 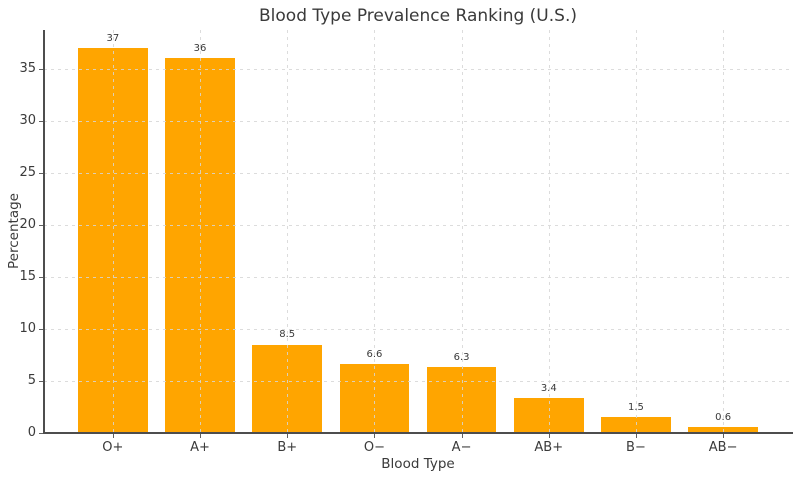 What do you see at coordinates (27, 224) in the screenshot?
I see `y-tick-label: 20` at bounding box center [27, 224].